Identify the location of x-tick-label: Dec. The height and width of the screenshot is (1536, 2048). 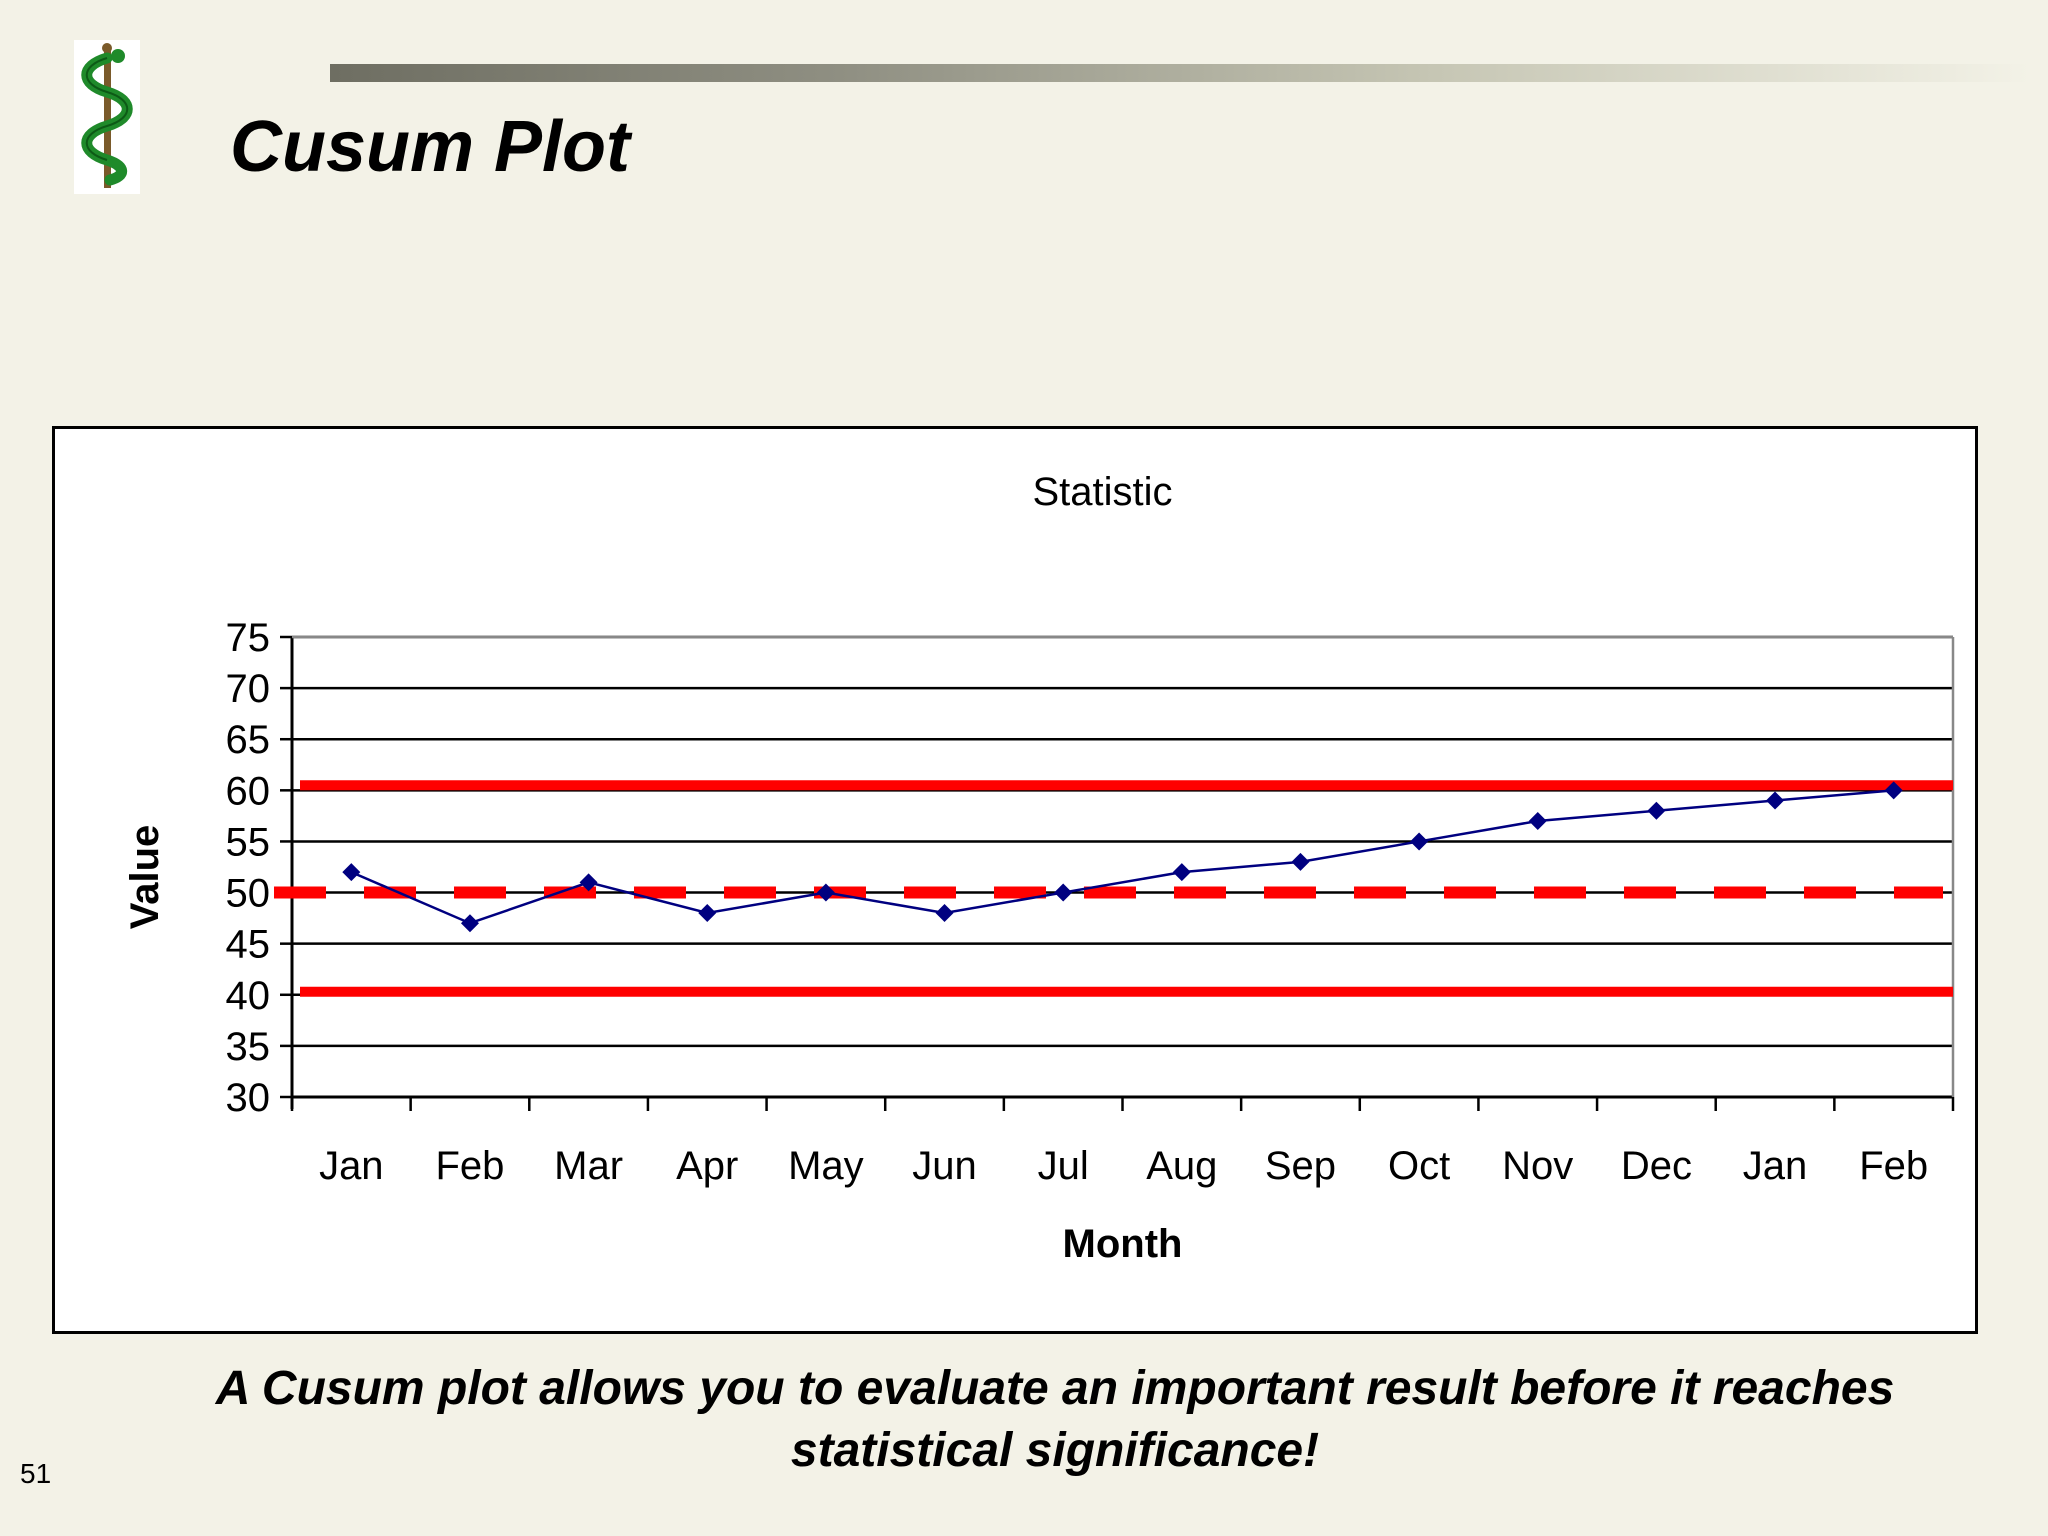
(1656, 1166).